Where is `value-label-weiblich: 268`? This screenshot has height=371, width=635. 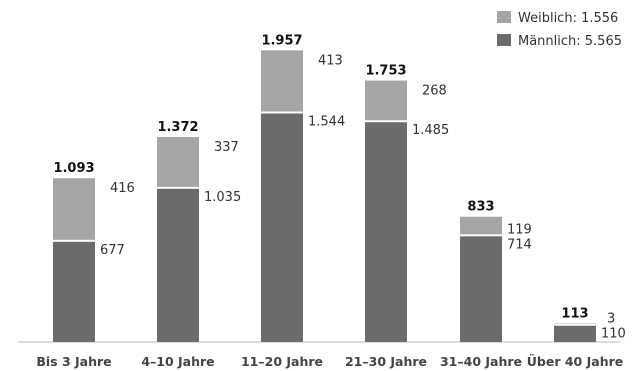
value-label-weiblich: 268 is located at coordinates (434, 91).